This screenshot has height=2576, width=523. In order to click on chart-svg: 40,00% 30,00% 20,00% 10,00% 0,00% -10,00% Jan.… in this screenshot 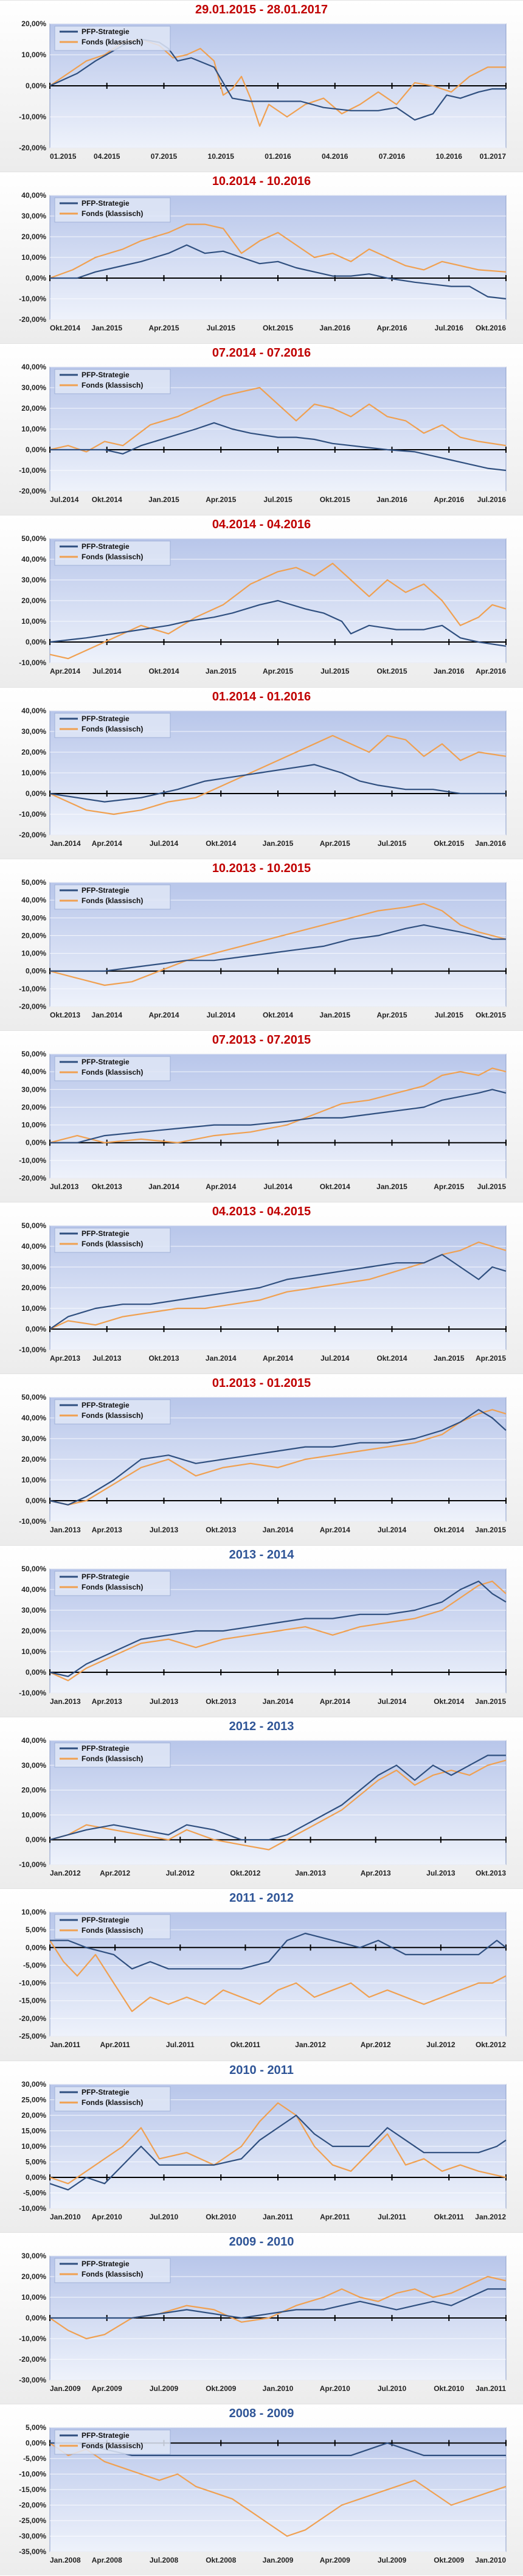, I will do `click(263, 1806)`.